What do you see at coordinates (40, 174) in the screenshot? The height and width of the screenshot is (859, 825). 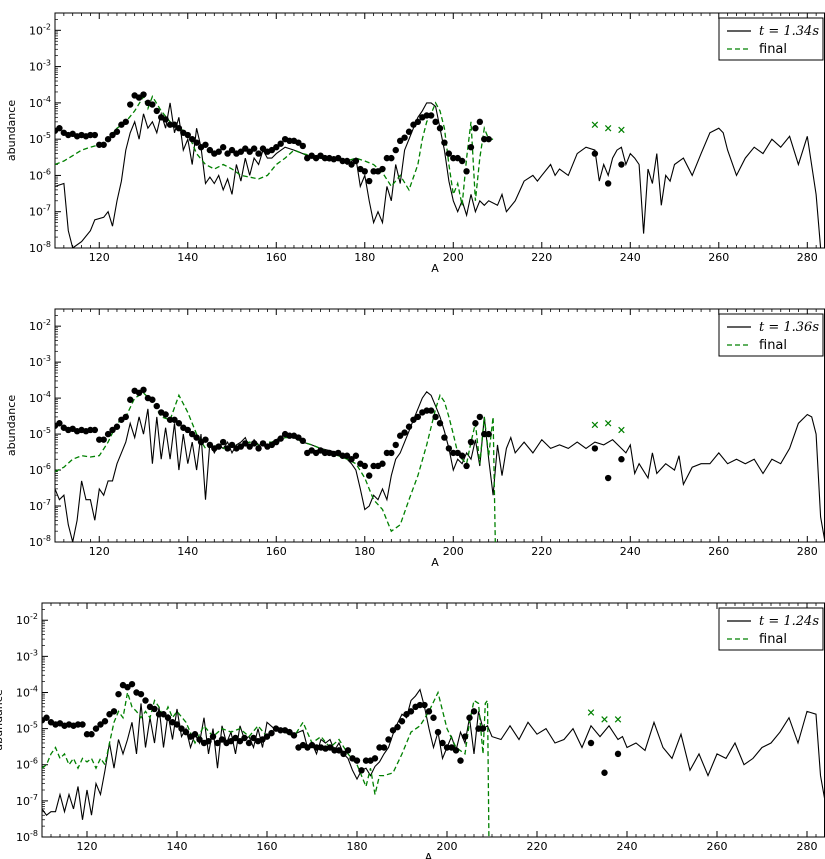 I see `y-tick-label: 10⁻⁶` at bounding box center [40, 174].